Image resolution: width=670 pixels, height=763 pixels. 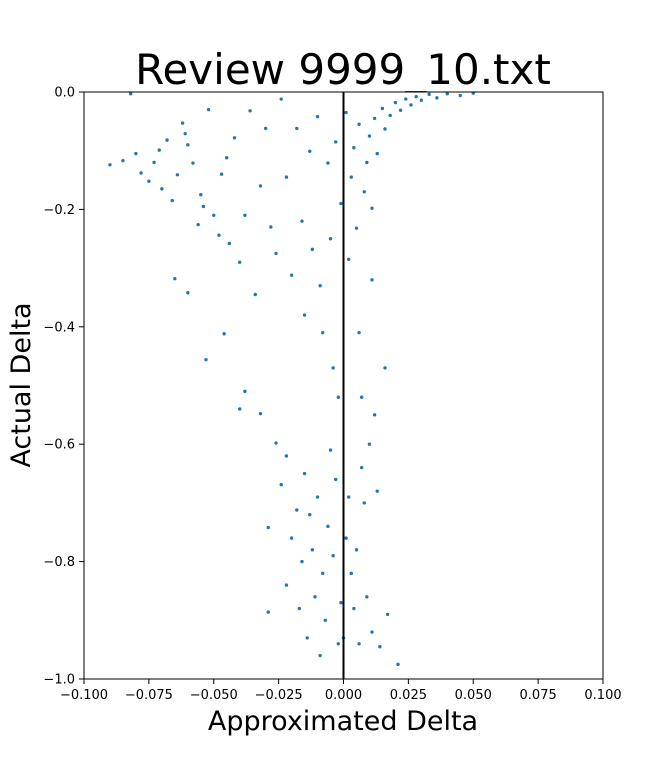 I want to click on x-tick-label: −0.100, so click(x=84, y=695).